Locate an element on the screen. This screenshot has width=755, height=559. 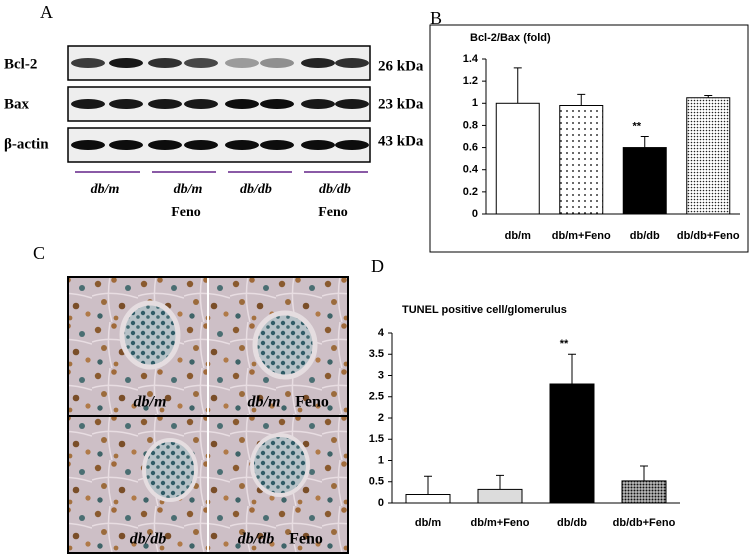
y-tick-label: 0.4 is located at coordinates (471, 170).